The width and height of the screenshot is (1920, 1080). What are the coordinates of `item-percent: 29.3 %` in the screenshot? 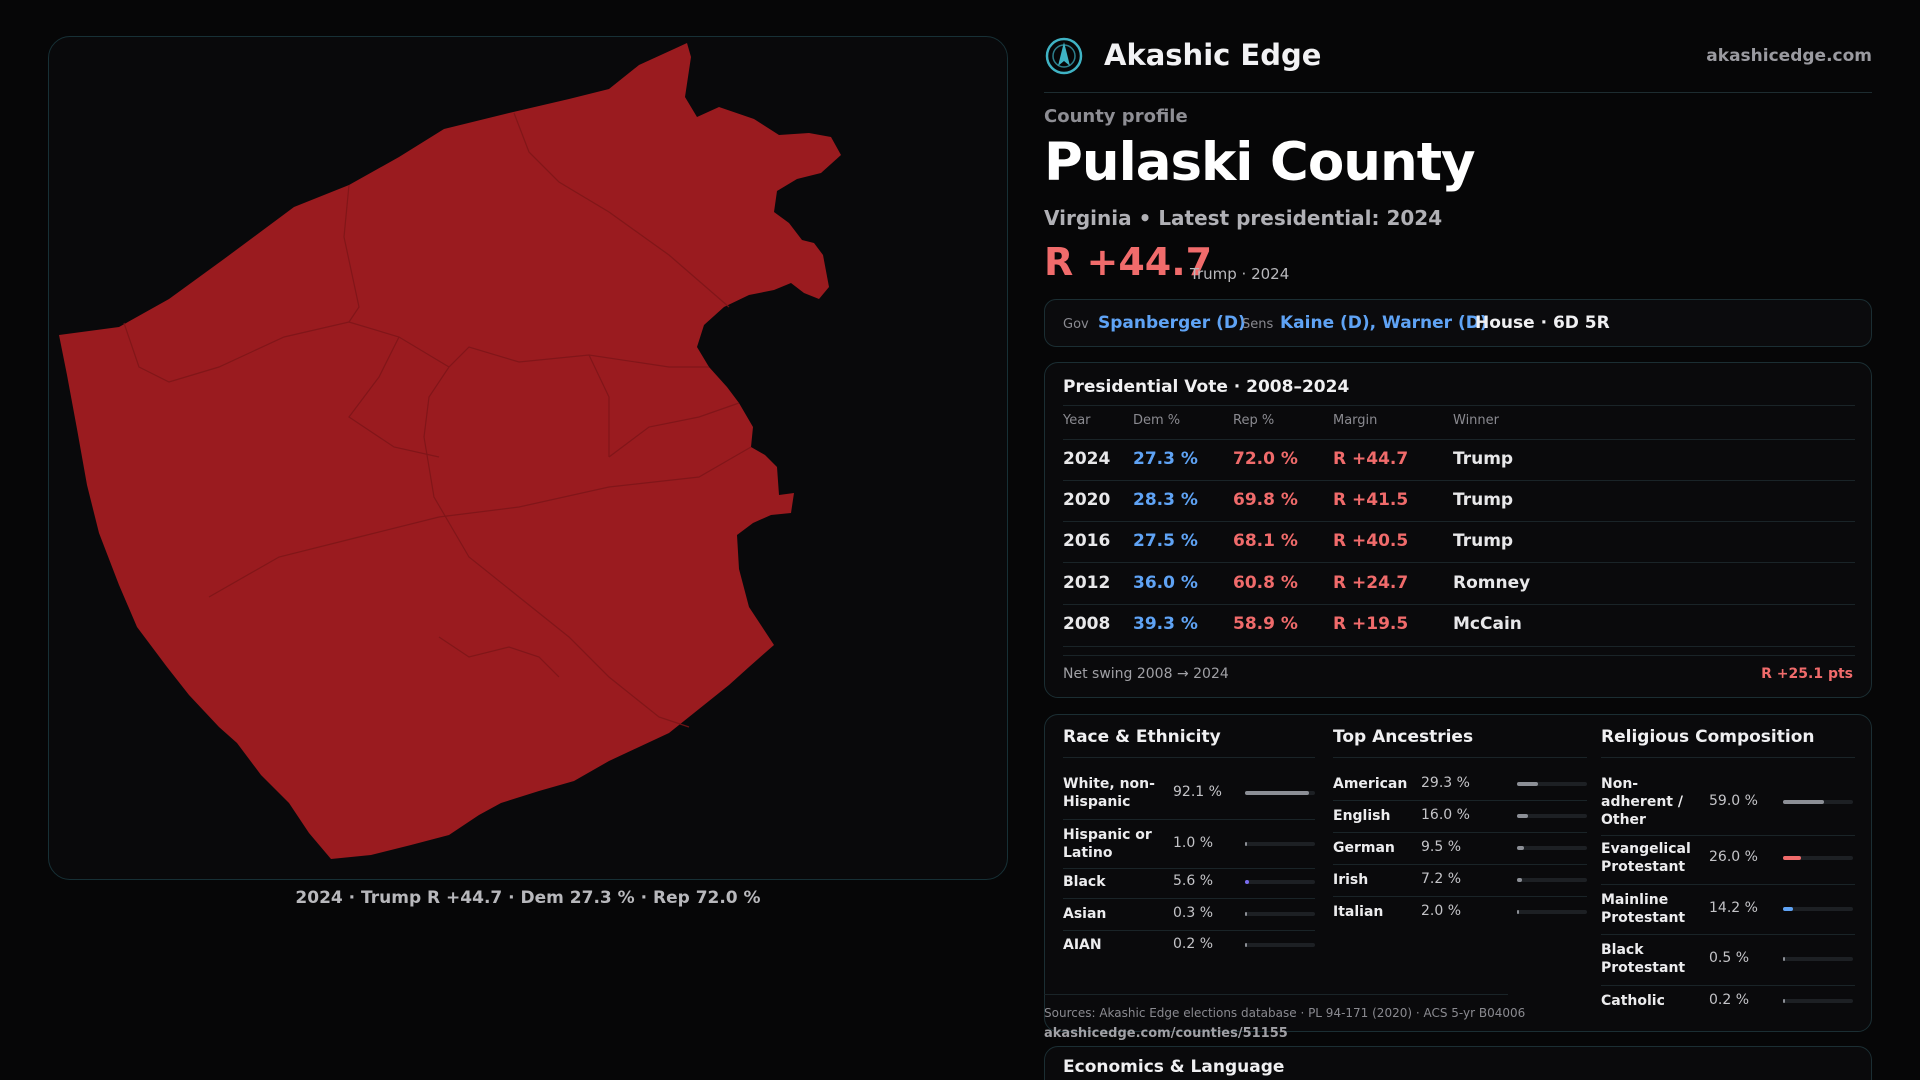 It's located at (1445, 783).